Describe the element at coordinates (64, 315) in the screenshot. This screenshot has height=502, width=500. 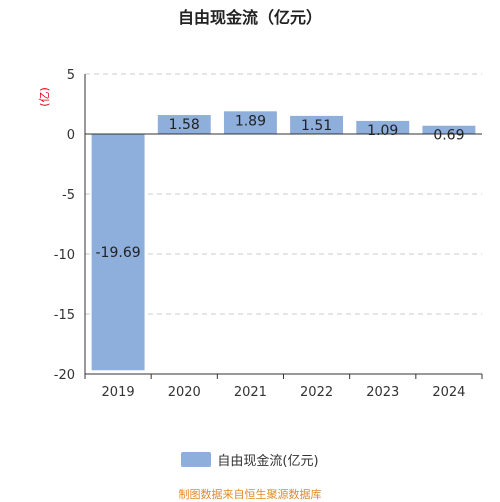
I see `y-tick-label: -15` at that location.